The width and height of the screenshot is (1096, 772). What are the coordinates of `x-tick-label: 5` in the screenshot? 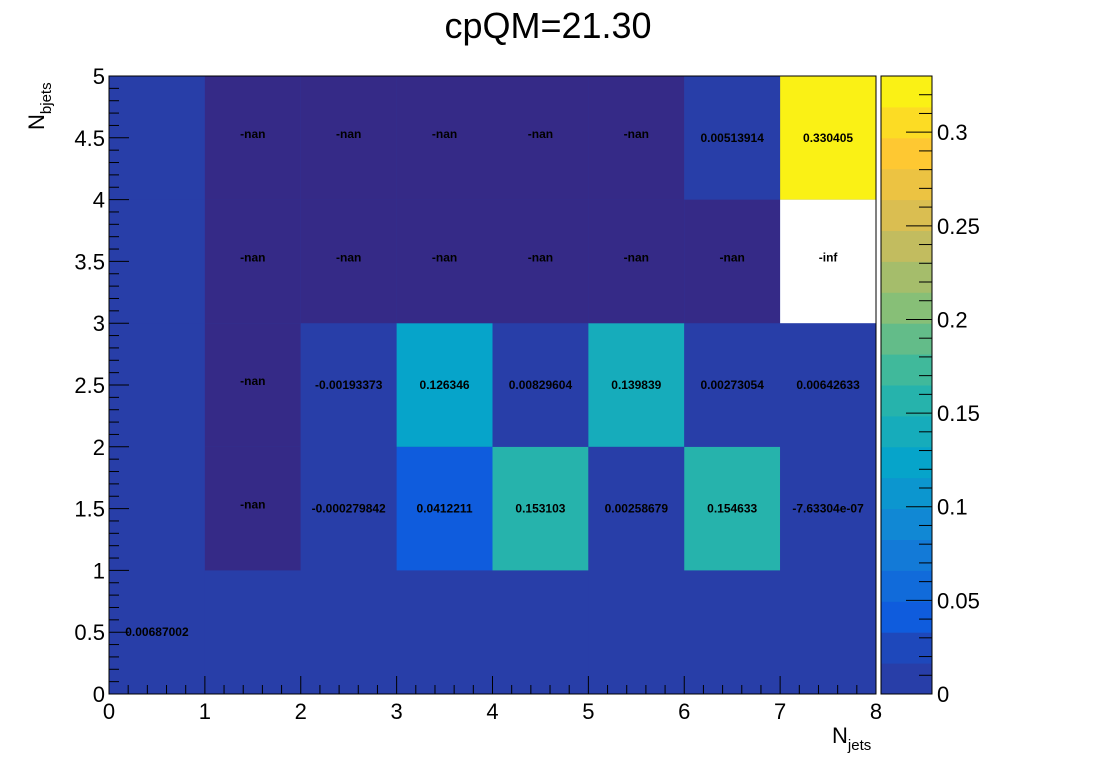 It's located at (588, 711).